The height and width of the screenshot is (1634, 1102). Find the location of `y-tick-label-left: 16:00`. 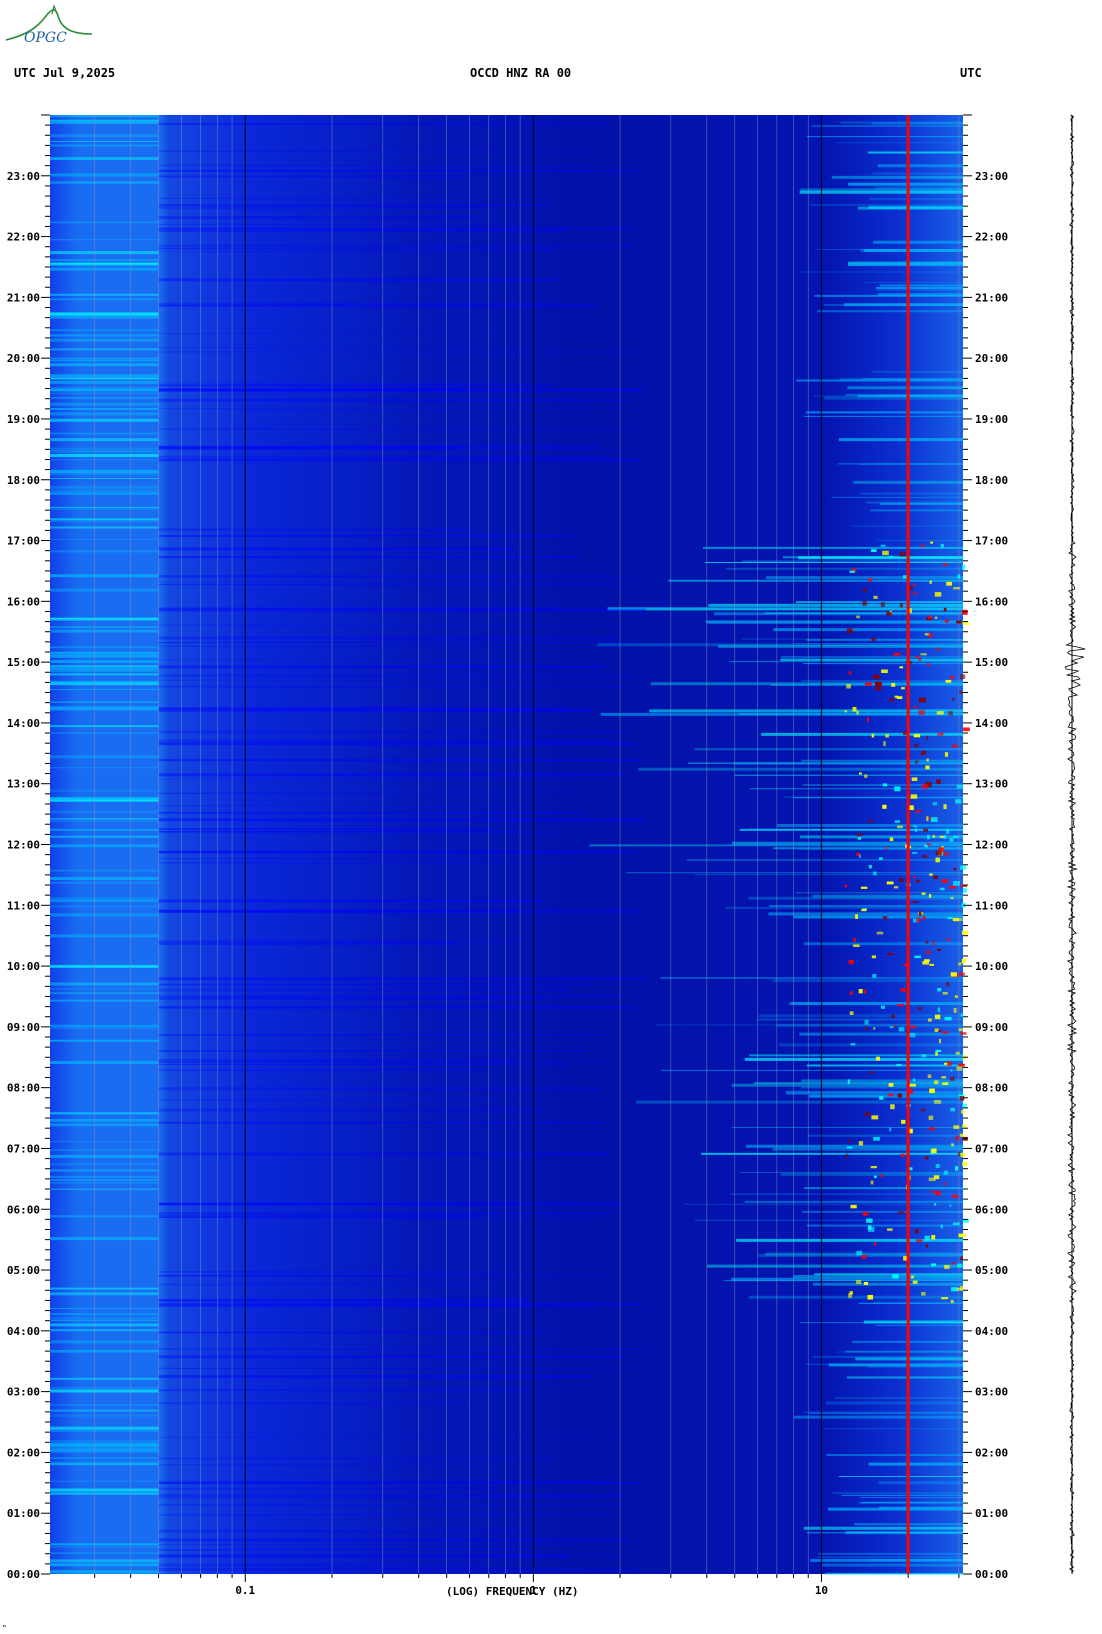

y-tick-label-left: 16:00 is located at coordinates (23, 601).